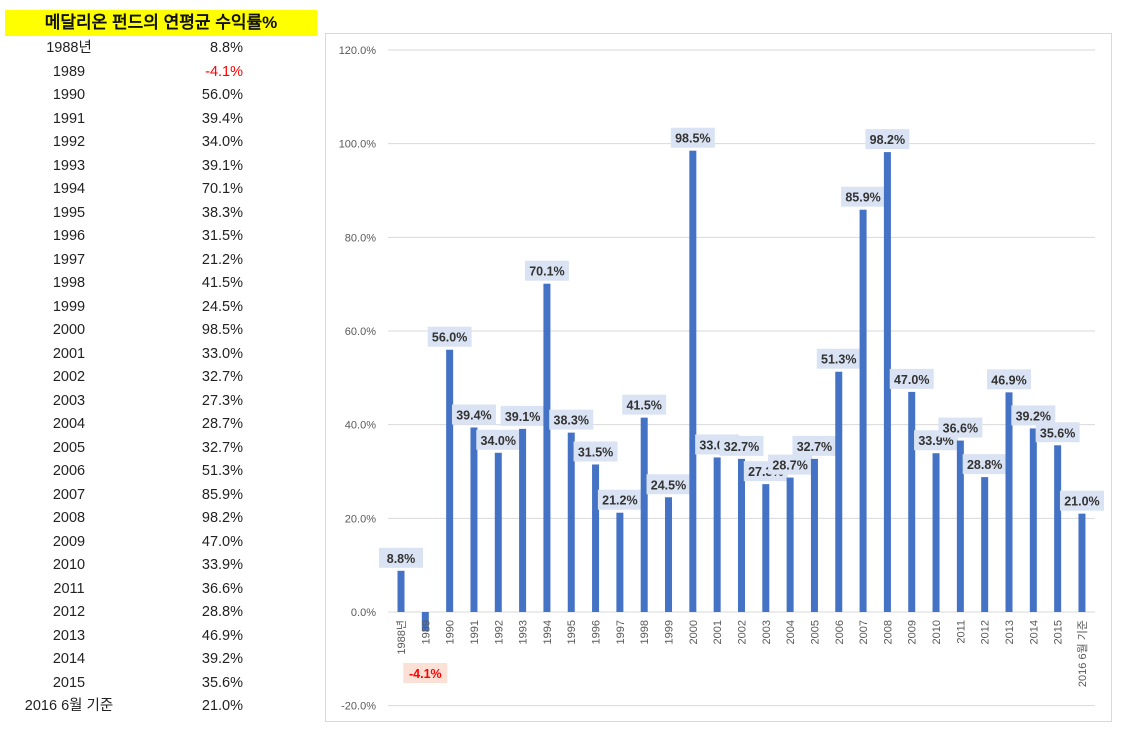  I want to click on return-cell: 39.2%, so click(222, 659).